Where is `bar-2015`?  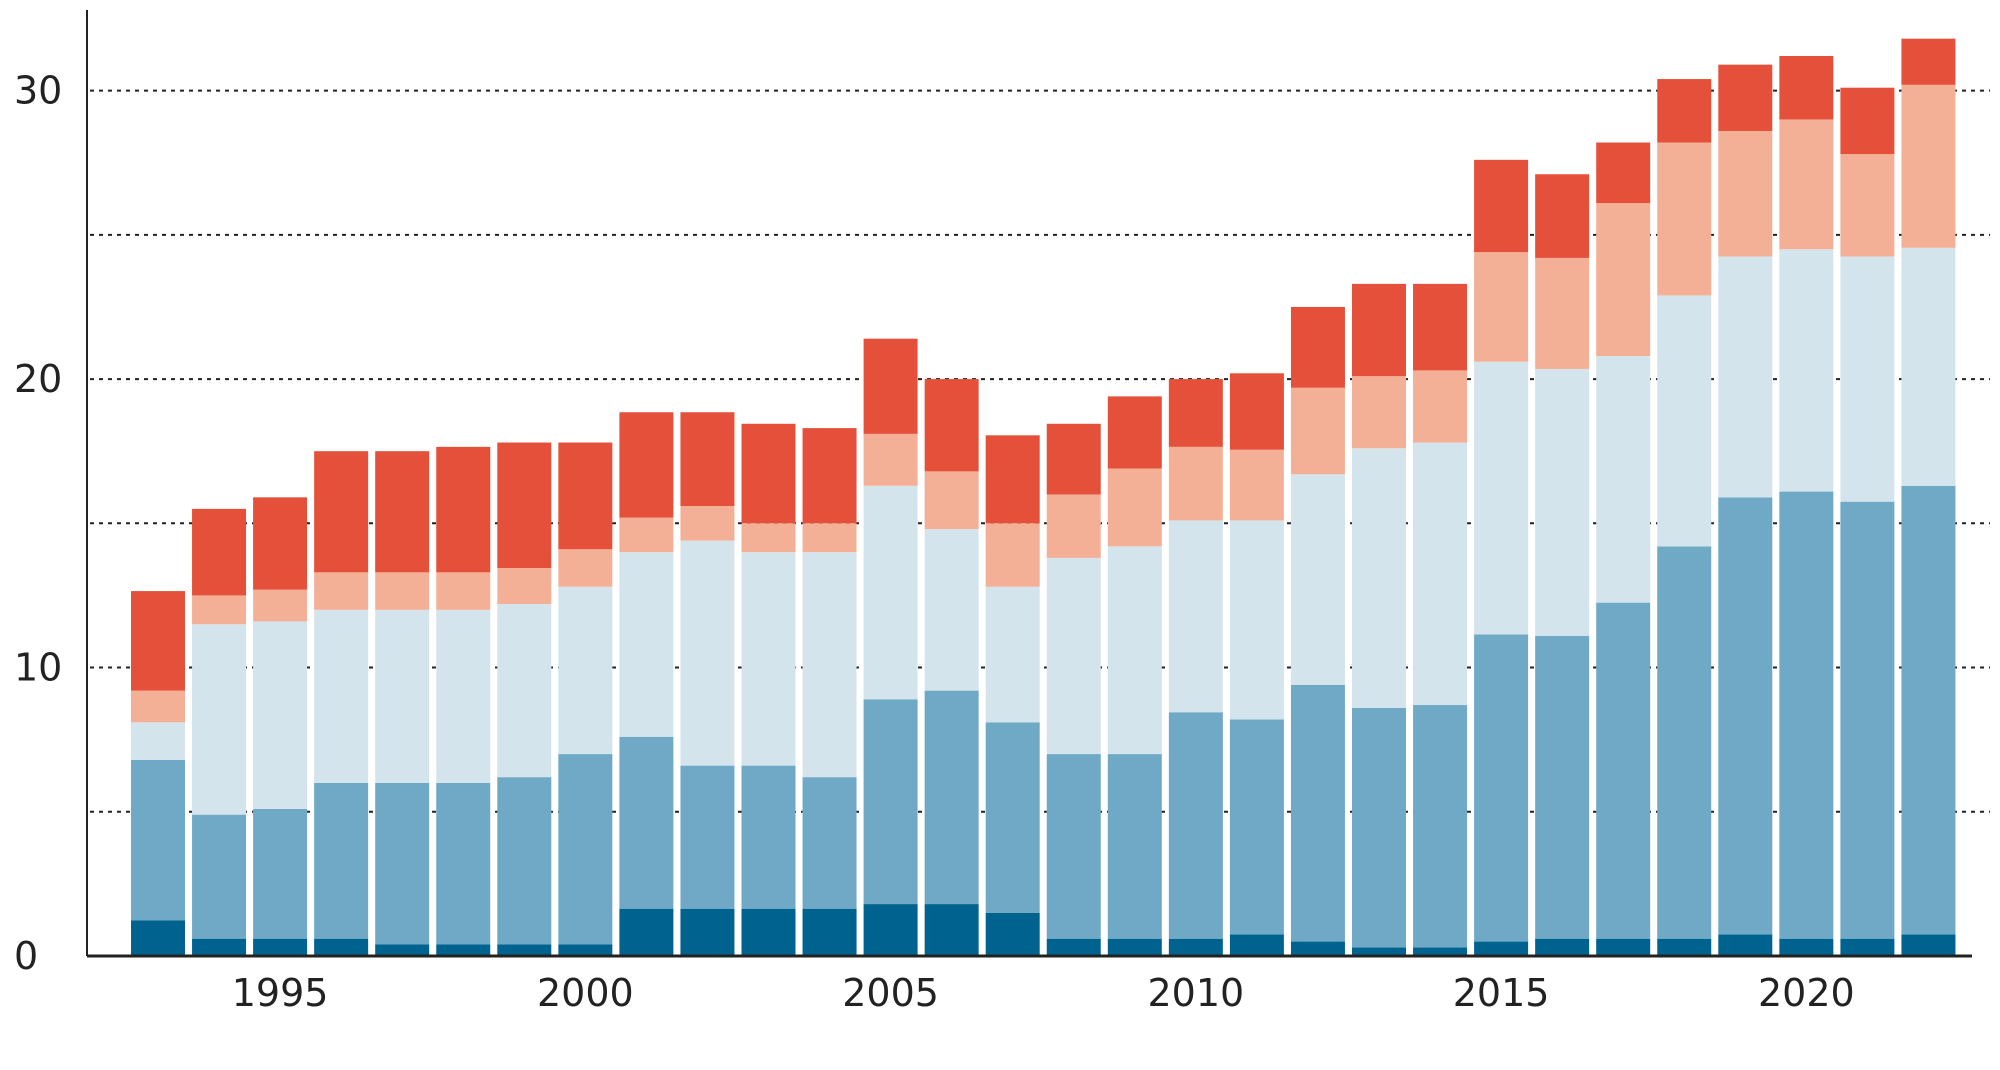 bar-2015 is located at coordinates (1501, 557).